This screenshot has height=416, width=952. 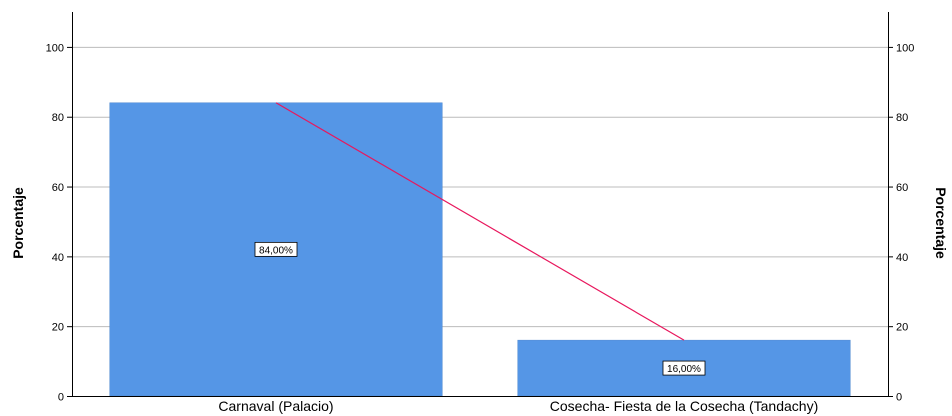 I want to click on y-axis-left-ticks: 0 20 40 60 80 100, so click(x=59, y=223).